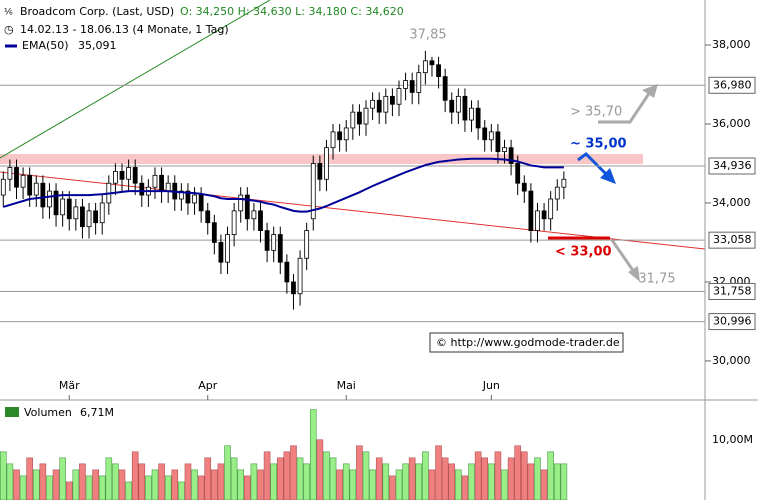 The width and height of the screenshot is (758, 504). Describe the element at coordinates (526, 342) in the screenshot. I see `source-box` at that location.